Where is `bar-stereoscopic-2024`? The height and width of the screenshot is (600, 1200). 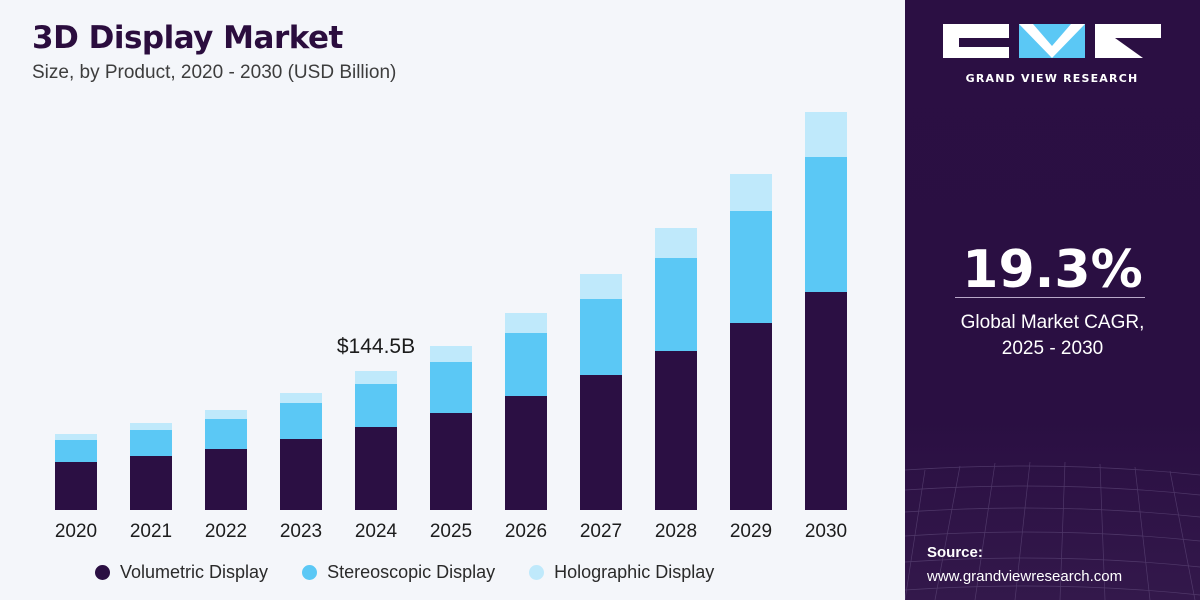
bar-stereoscopic-2024 is located at coordinates (376, 405).